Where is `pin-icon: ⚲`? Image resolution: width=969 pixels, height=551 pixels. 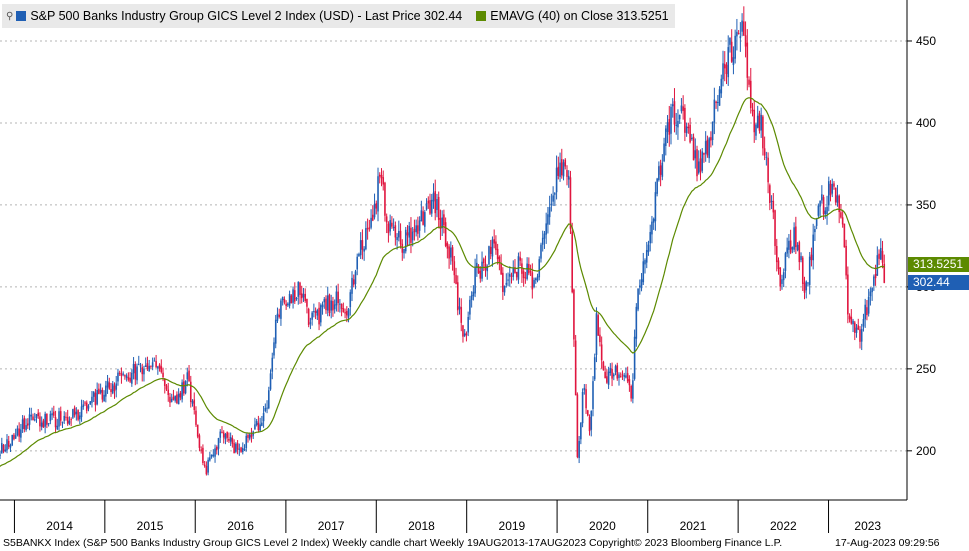 pin-icon: ⚲ is located at coordinates (10, 16).